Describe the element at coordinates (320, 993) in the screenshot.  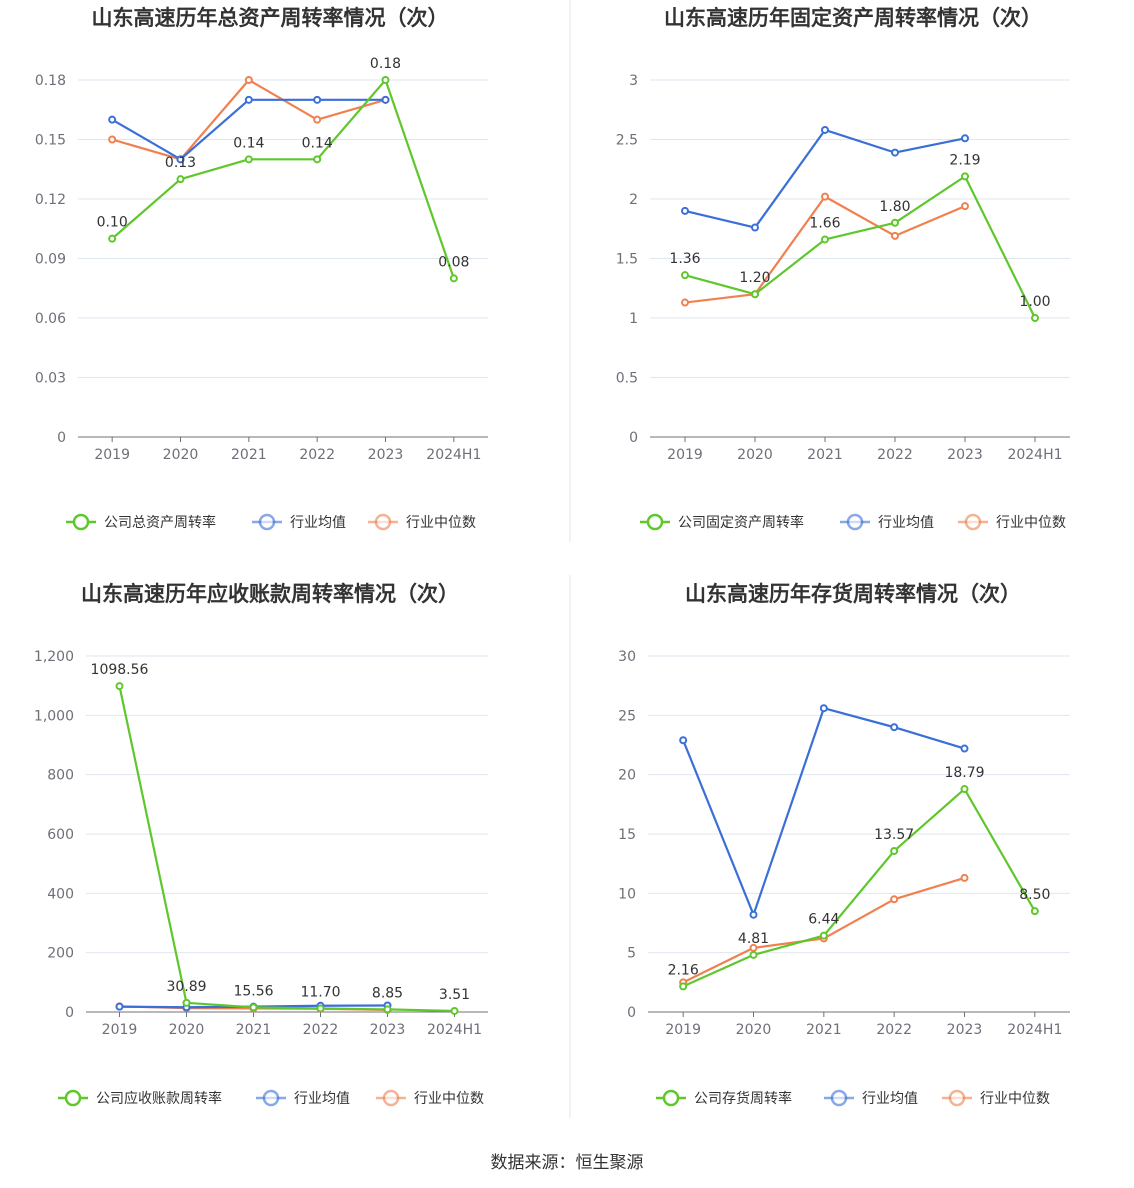
I see `data-label: 11.70` at that location.